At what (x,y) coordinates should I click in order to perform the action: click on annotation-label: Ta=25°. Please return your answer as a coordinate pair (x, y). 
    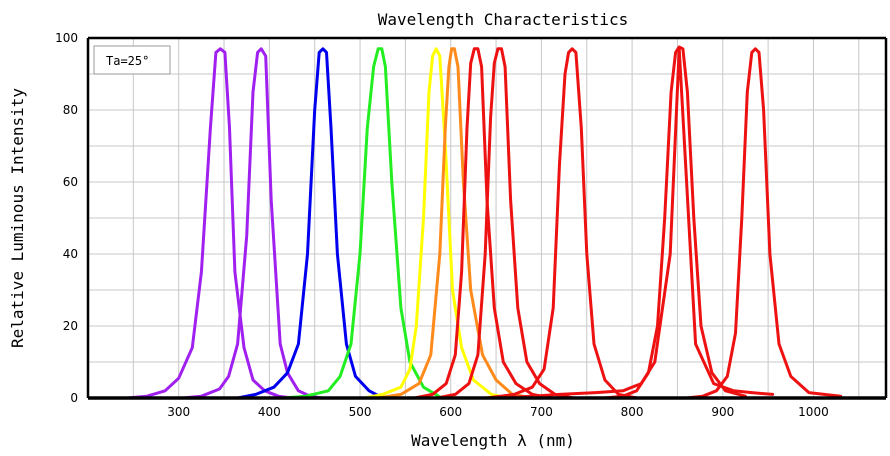
    Looking at the image, I should click on (127, 61).